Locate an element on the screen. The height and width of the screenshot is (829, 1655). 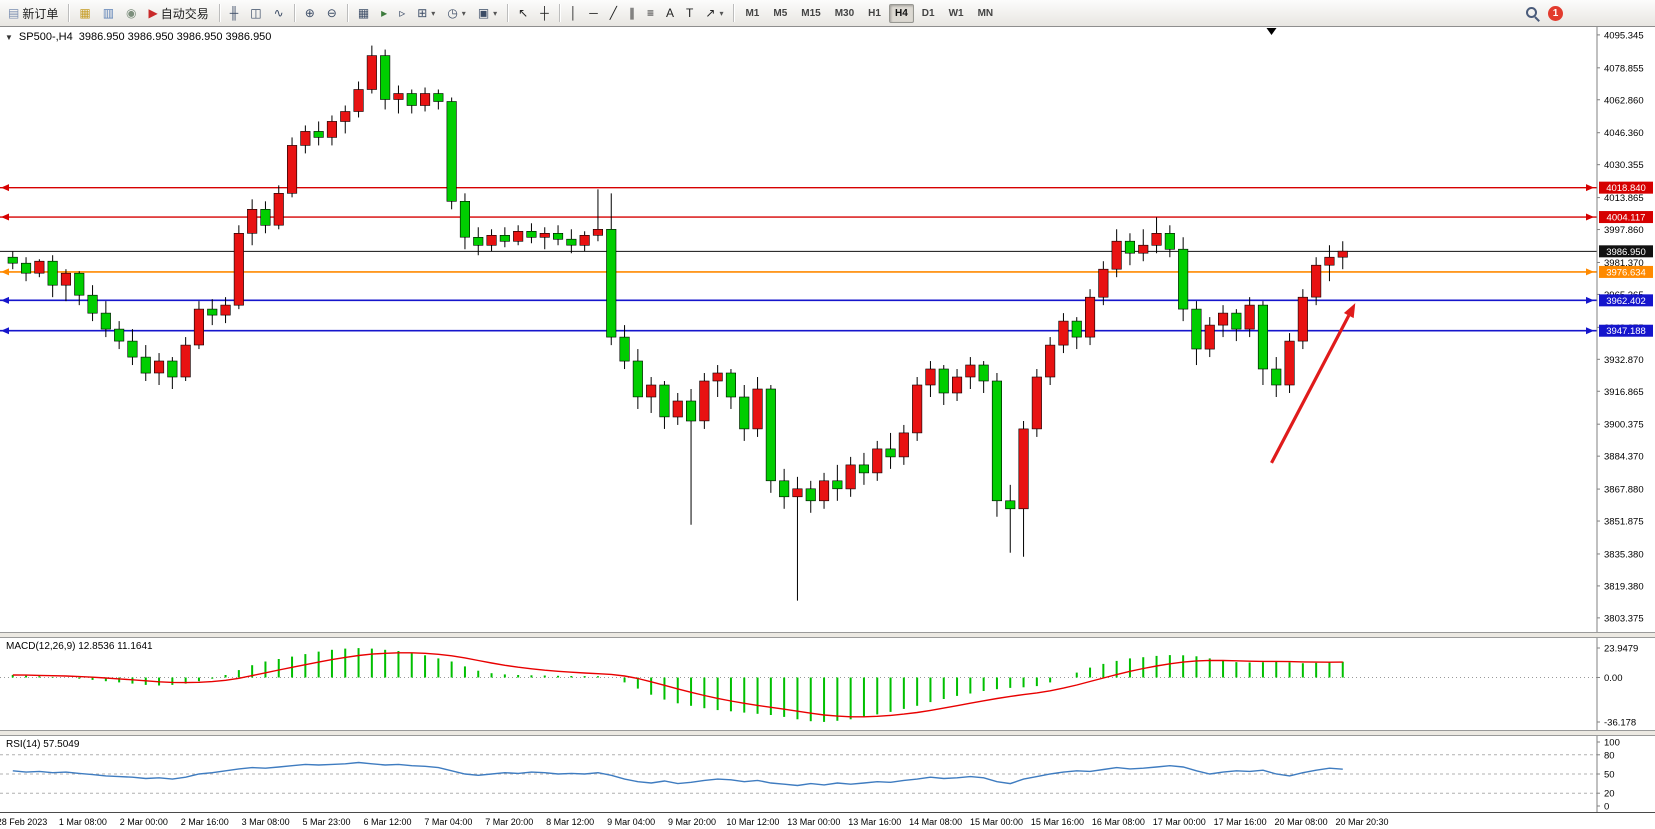
navigator-icon: ◉ is located at coordinates (131, 13).